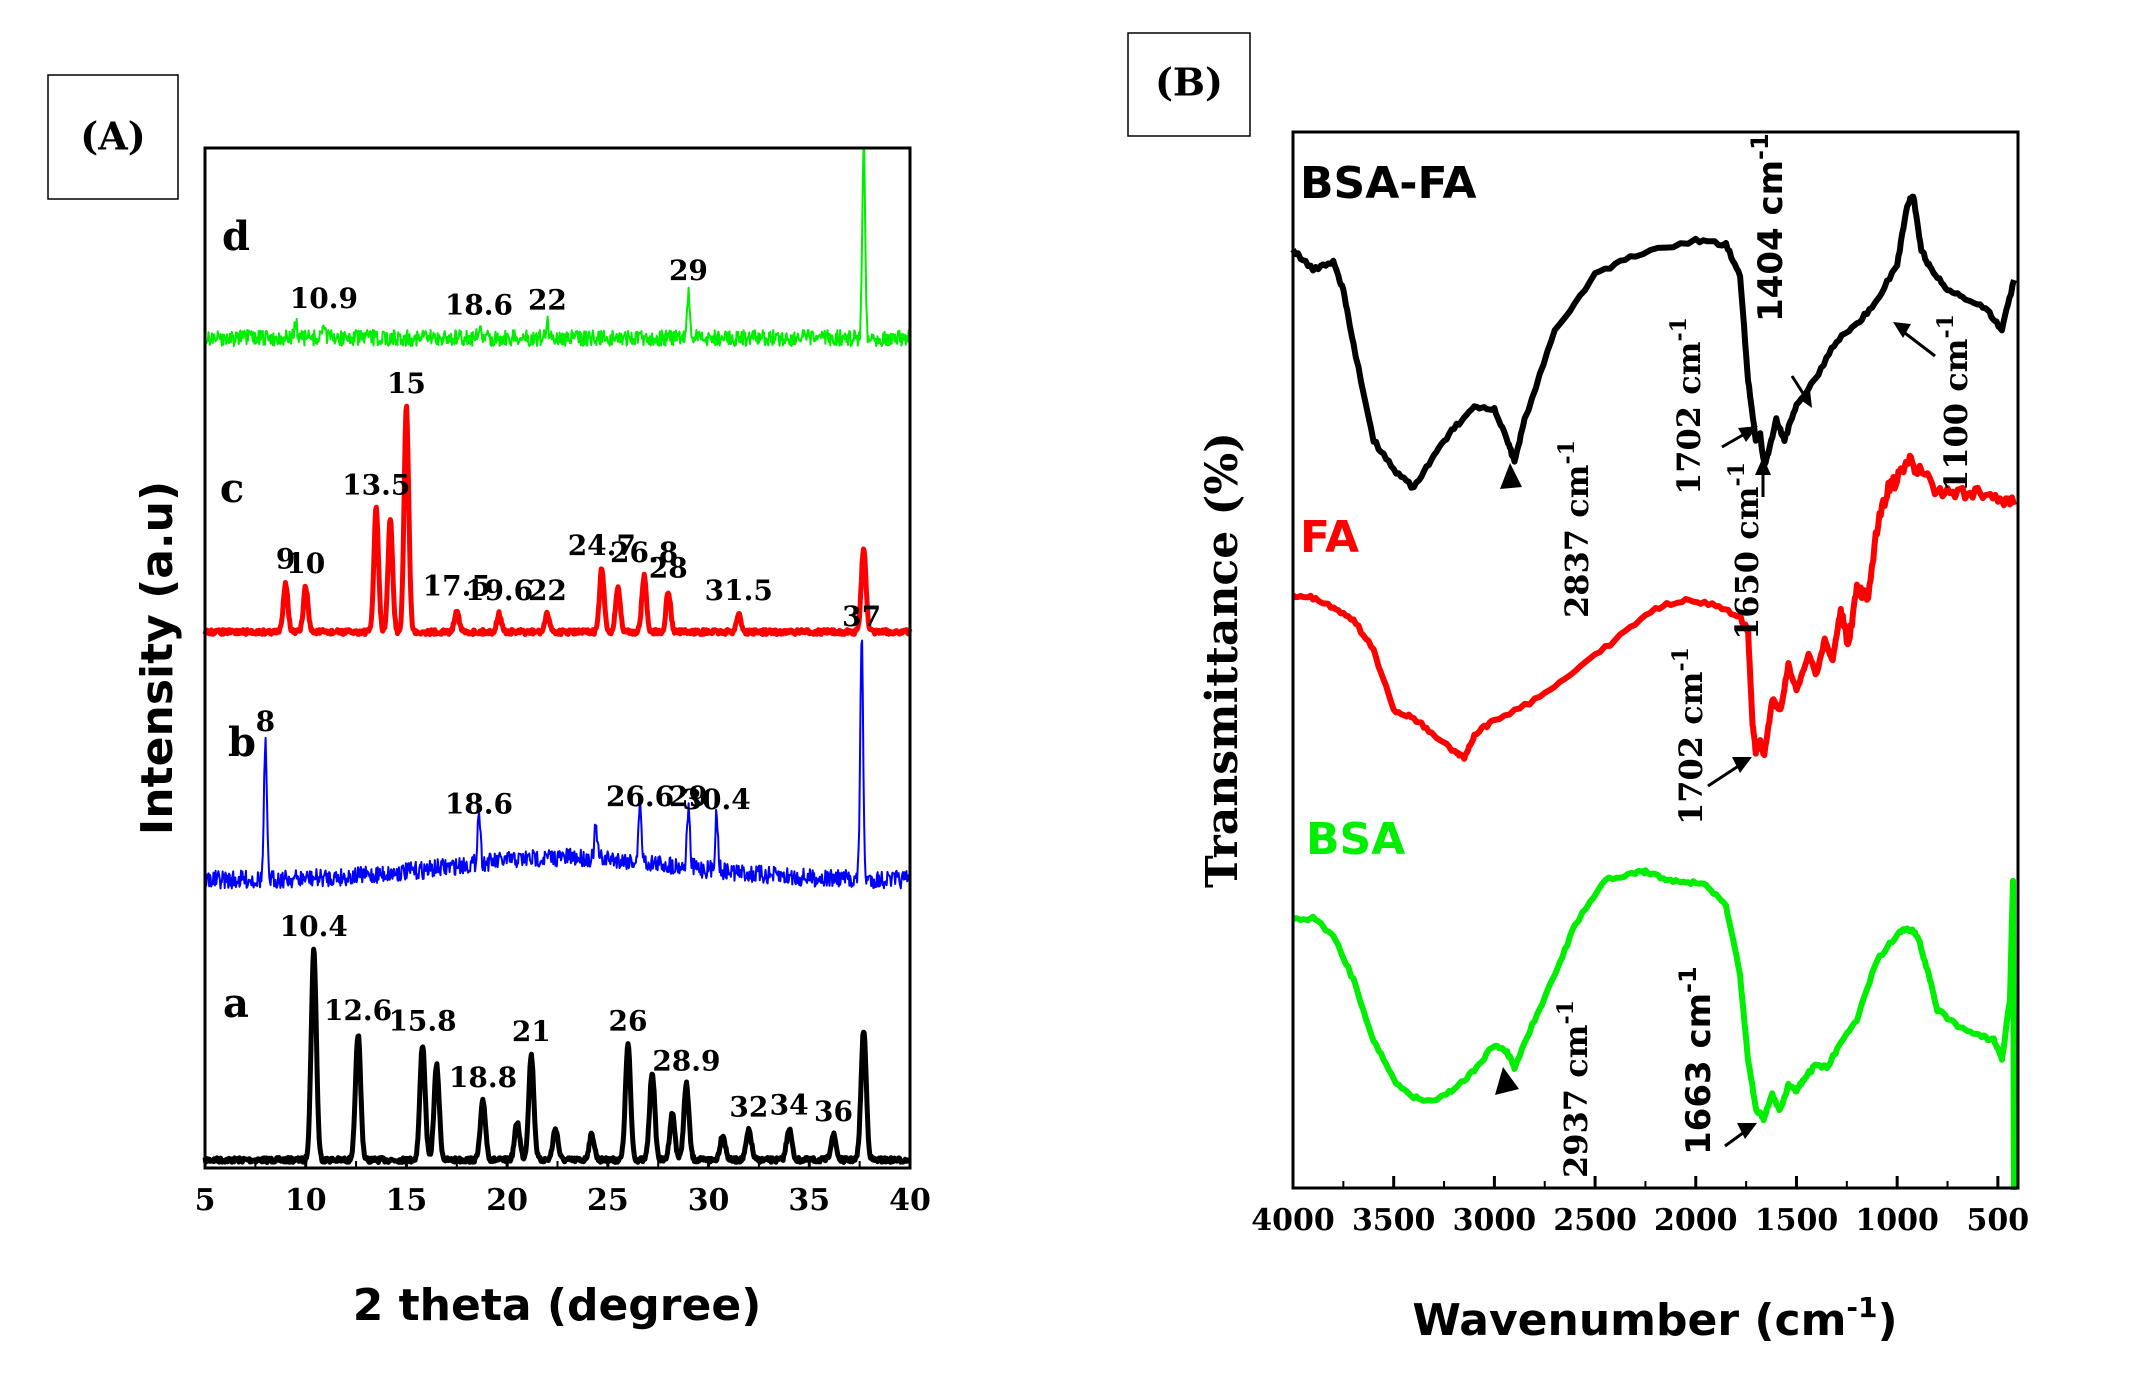  I want to click on peak-label-a-15: 34, so click(789, 1105).